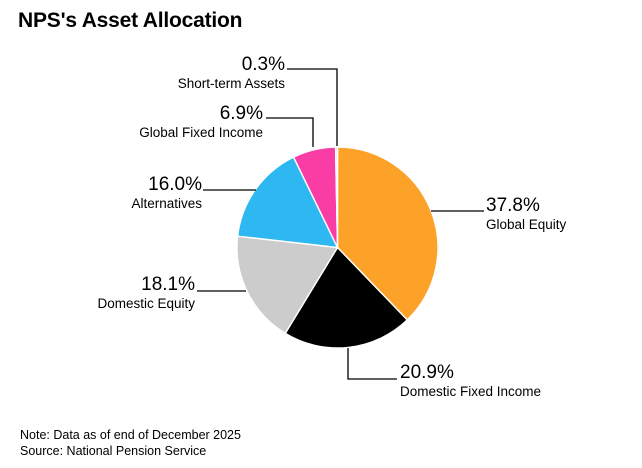 This screenshot has height=468, width=642. I want to click on pct-short-term-assets: 0.3%, so click(263, 64).